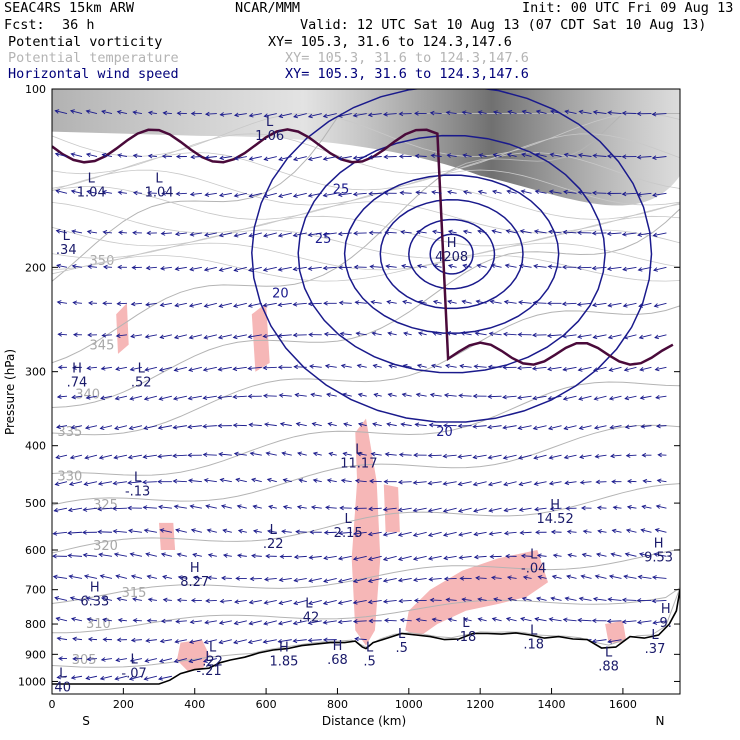  I want to click on y-tick-label: 700, so click(35, 590).